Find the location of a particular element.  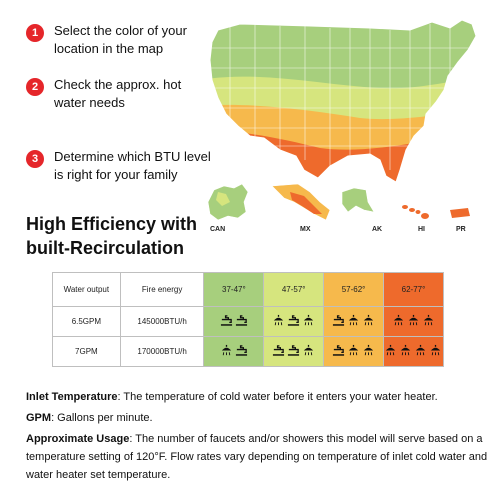

alaska-map is located at coordinates (358, 200).